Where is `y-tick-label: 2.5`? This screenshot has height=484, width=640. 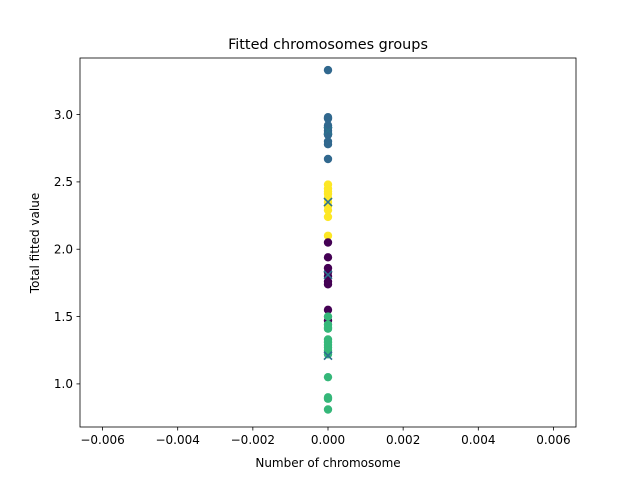 y-tick-label: 2.5 is located at coordinates (63, 182).